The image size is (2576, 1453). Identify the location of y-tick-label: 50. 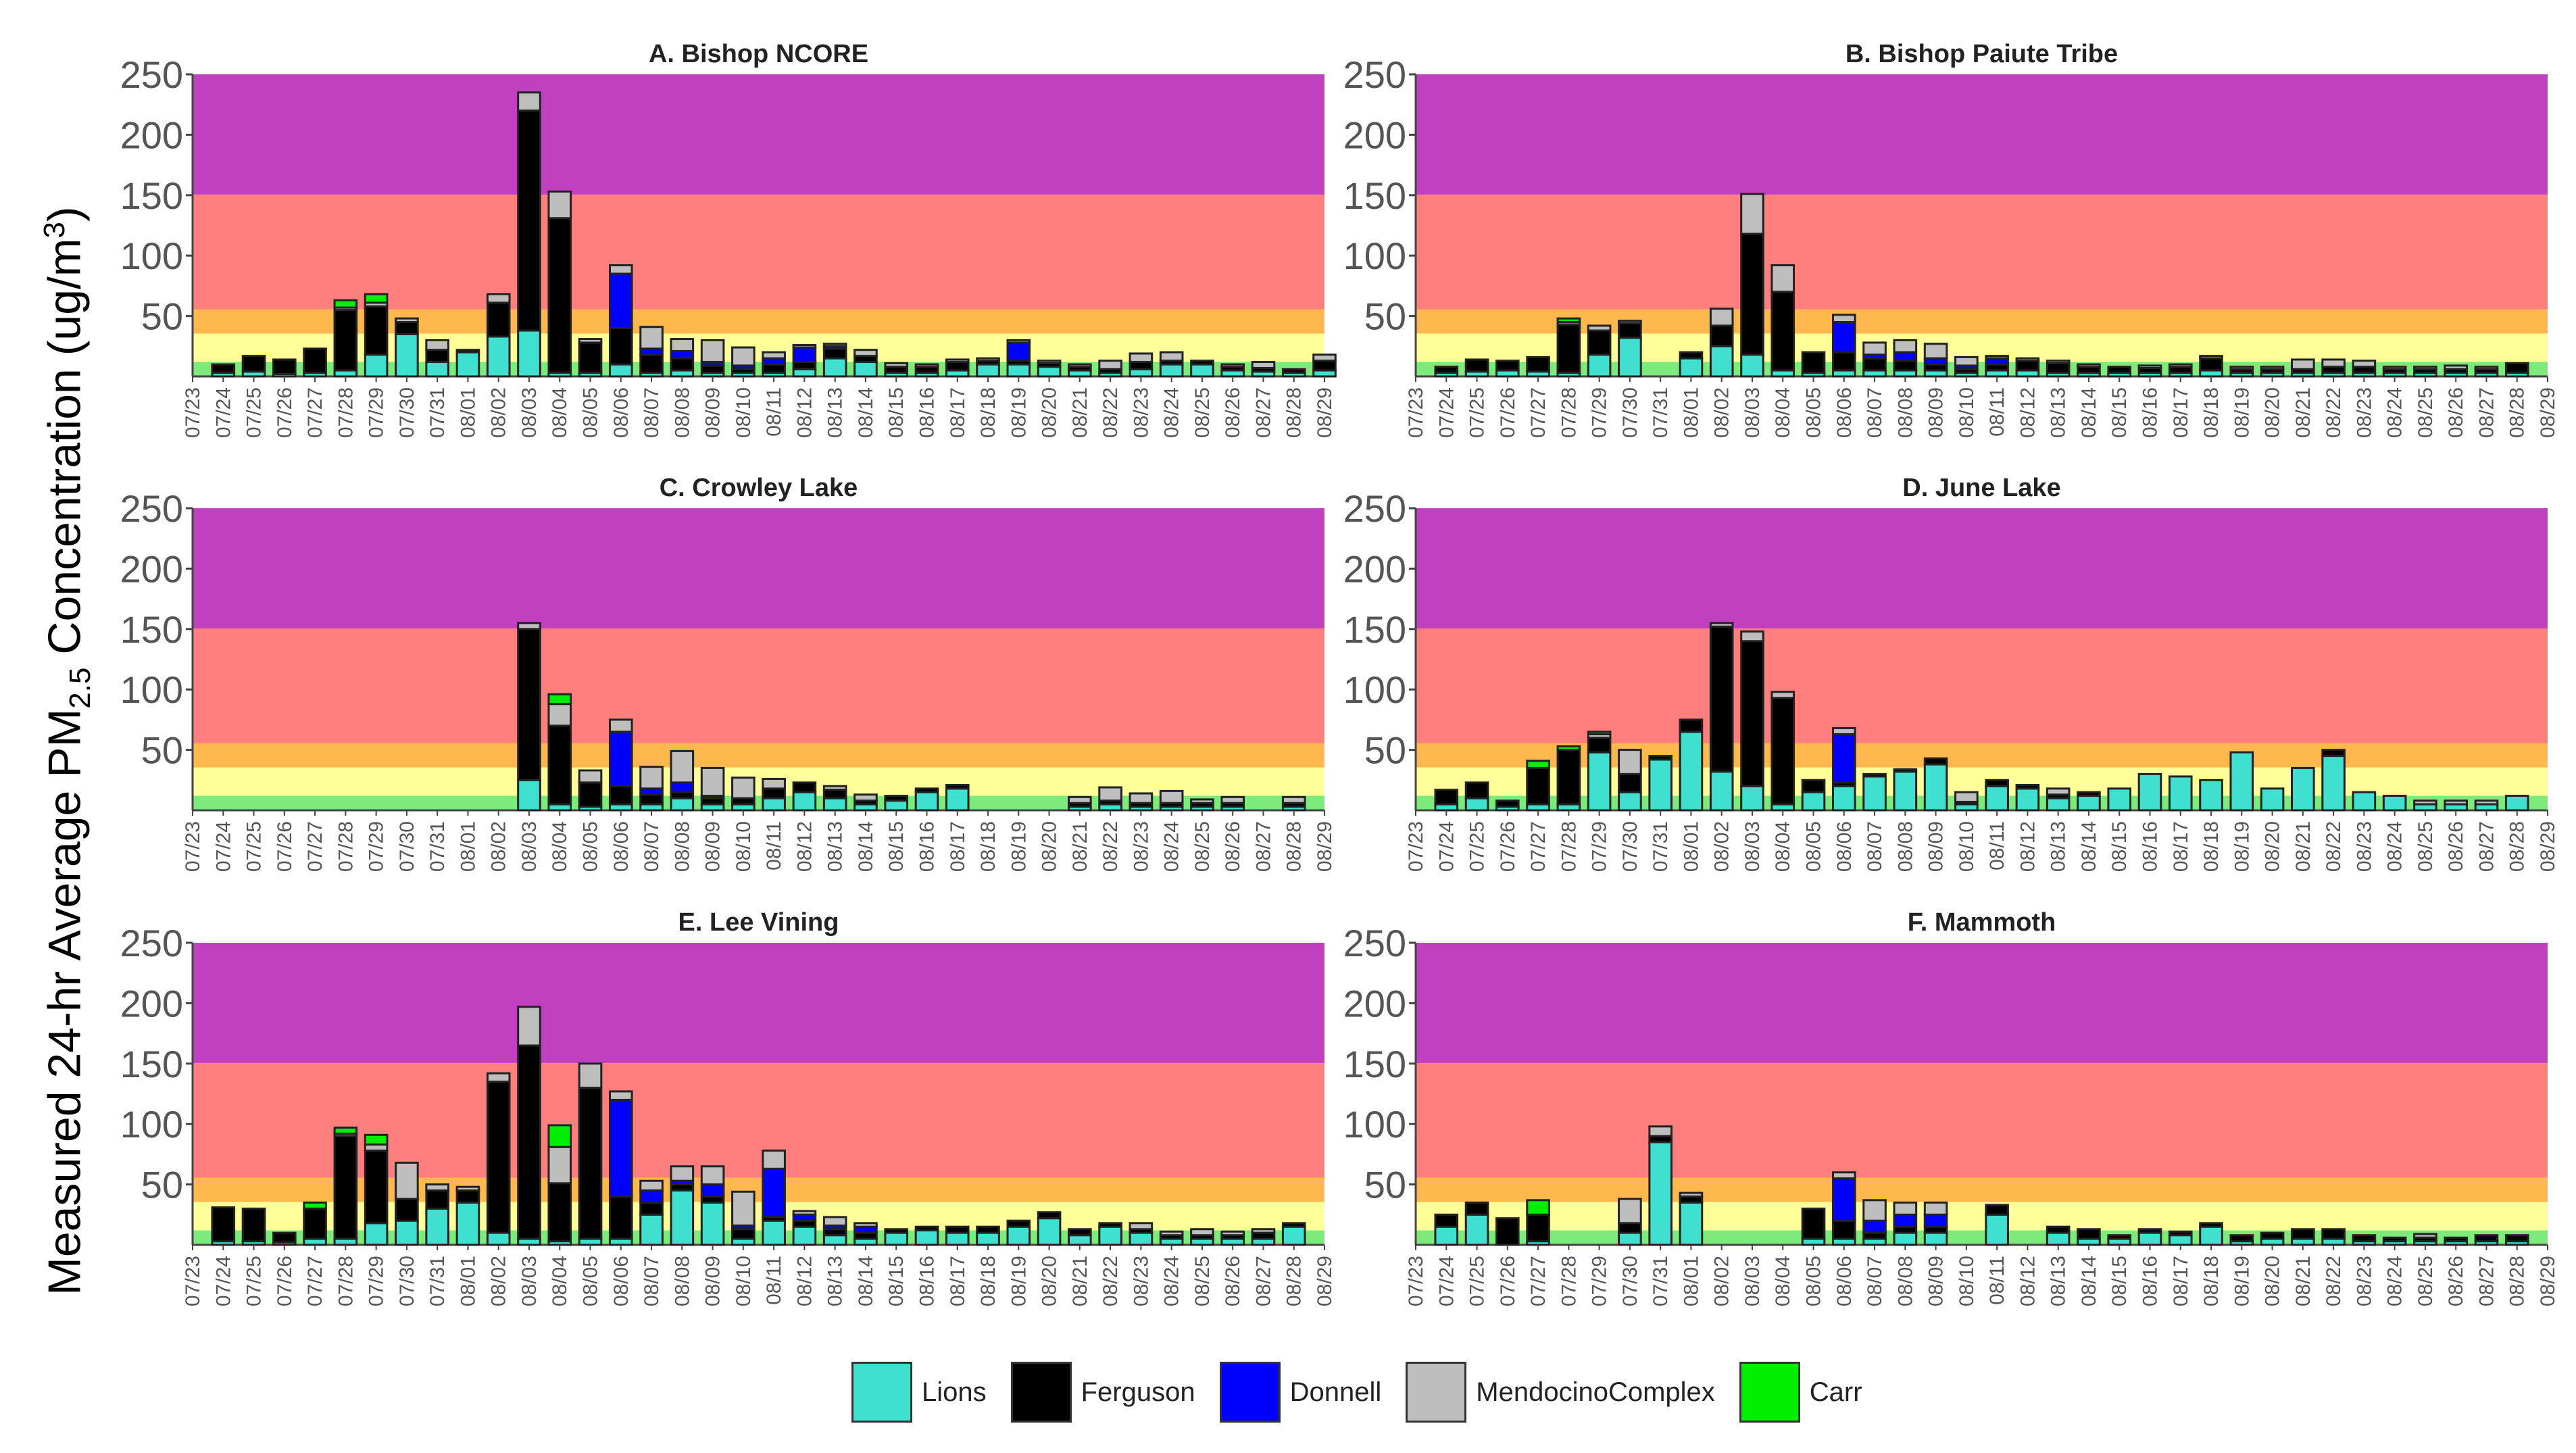
(1385, 1185).